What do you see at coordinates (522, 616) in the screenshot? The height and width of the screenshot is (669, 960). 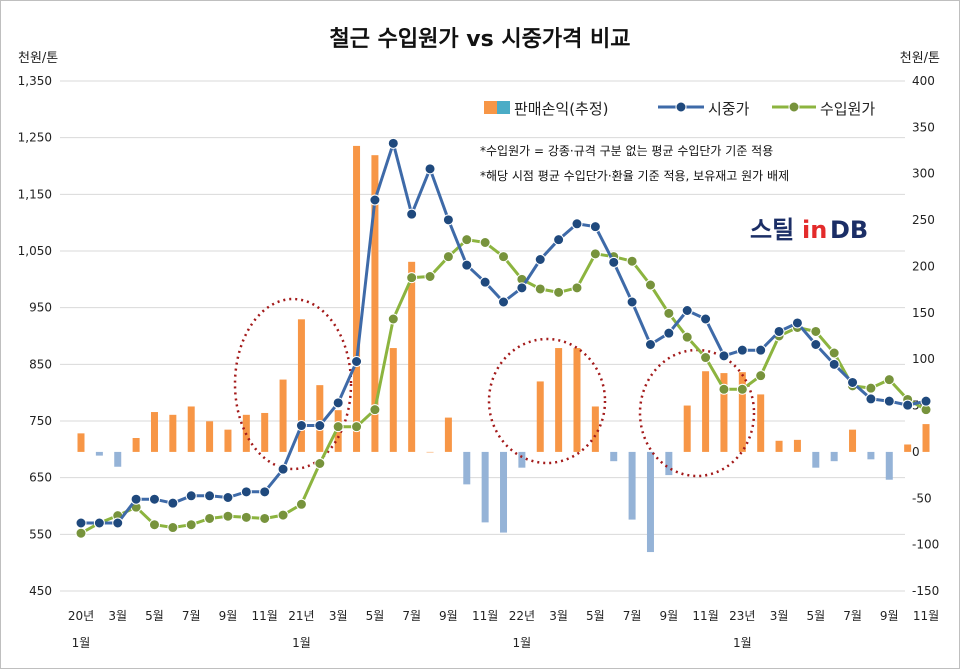 I see `x-tick-label: 22년` at bounding box center [522, 616].